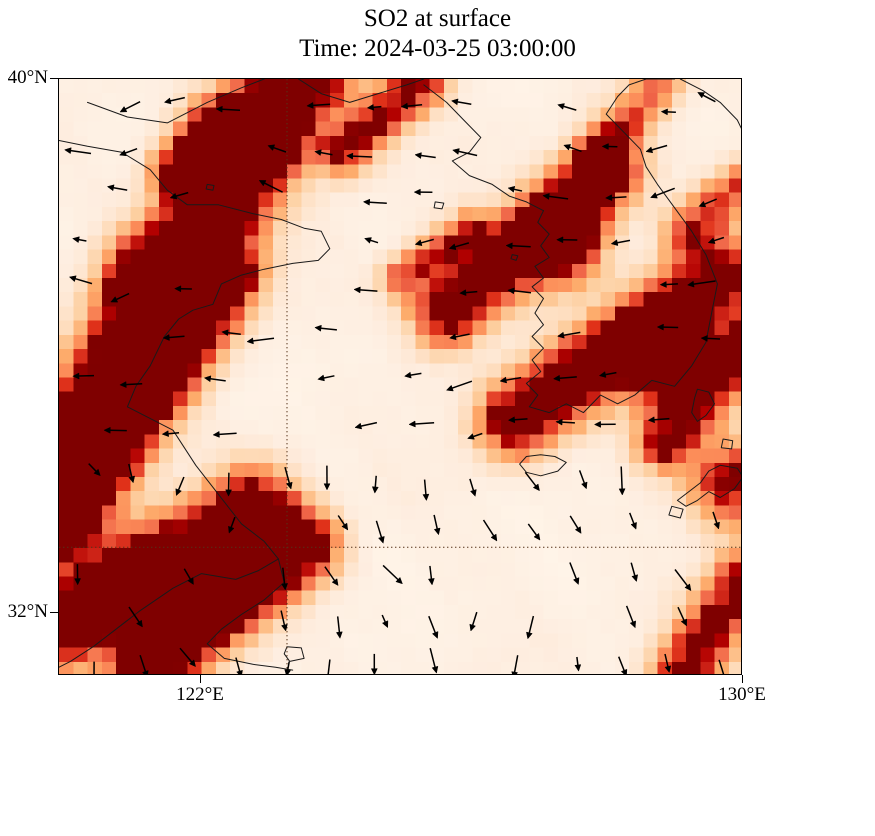 The width and height of the screenshot is (875, 836). Describe the element at coordinates (200, 679) in the screenshot. I see `xtick-mark-122e` at that location.